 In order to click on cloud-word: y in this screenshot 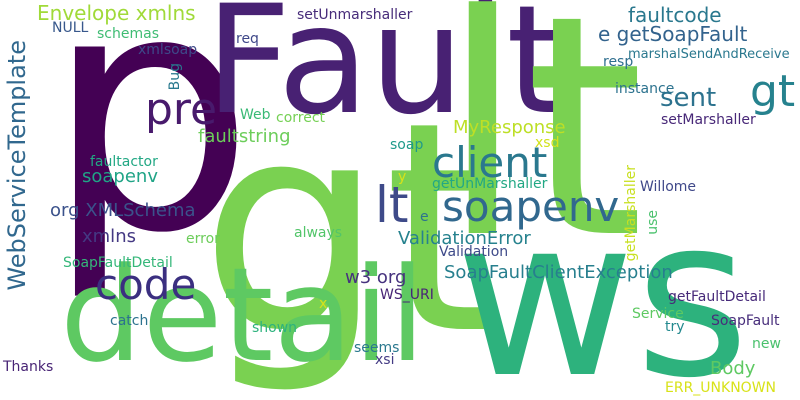, I will do `click(402, 177)`.